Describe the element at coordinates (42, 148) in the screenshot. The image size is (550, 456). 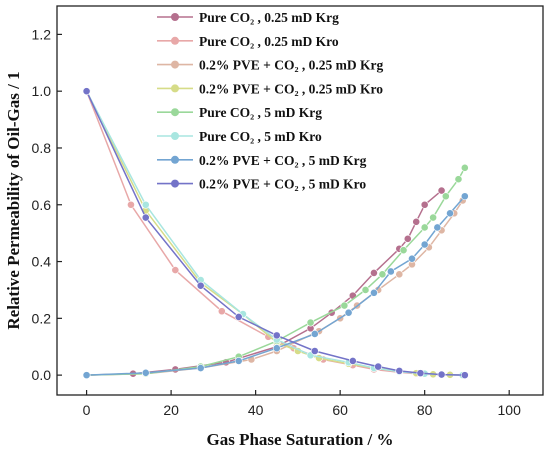
I see `y-tick-label: 0.8` at that location.